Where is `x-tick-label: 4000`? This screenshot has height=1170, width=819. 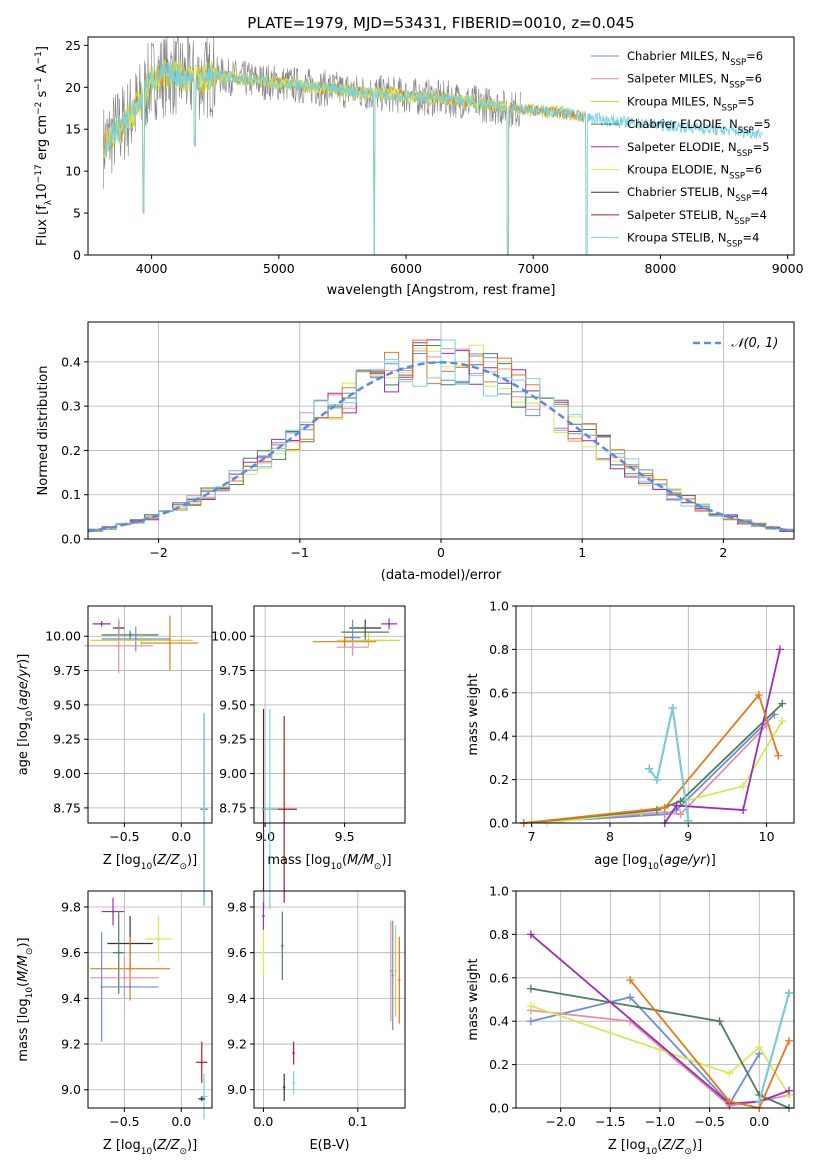 x-tick-label: 4000 is located at coordinates (152, 268).